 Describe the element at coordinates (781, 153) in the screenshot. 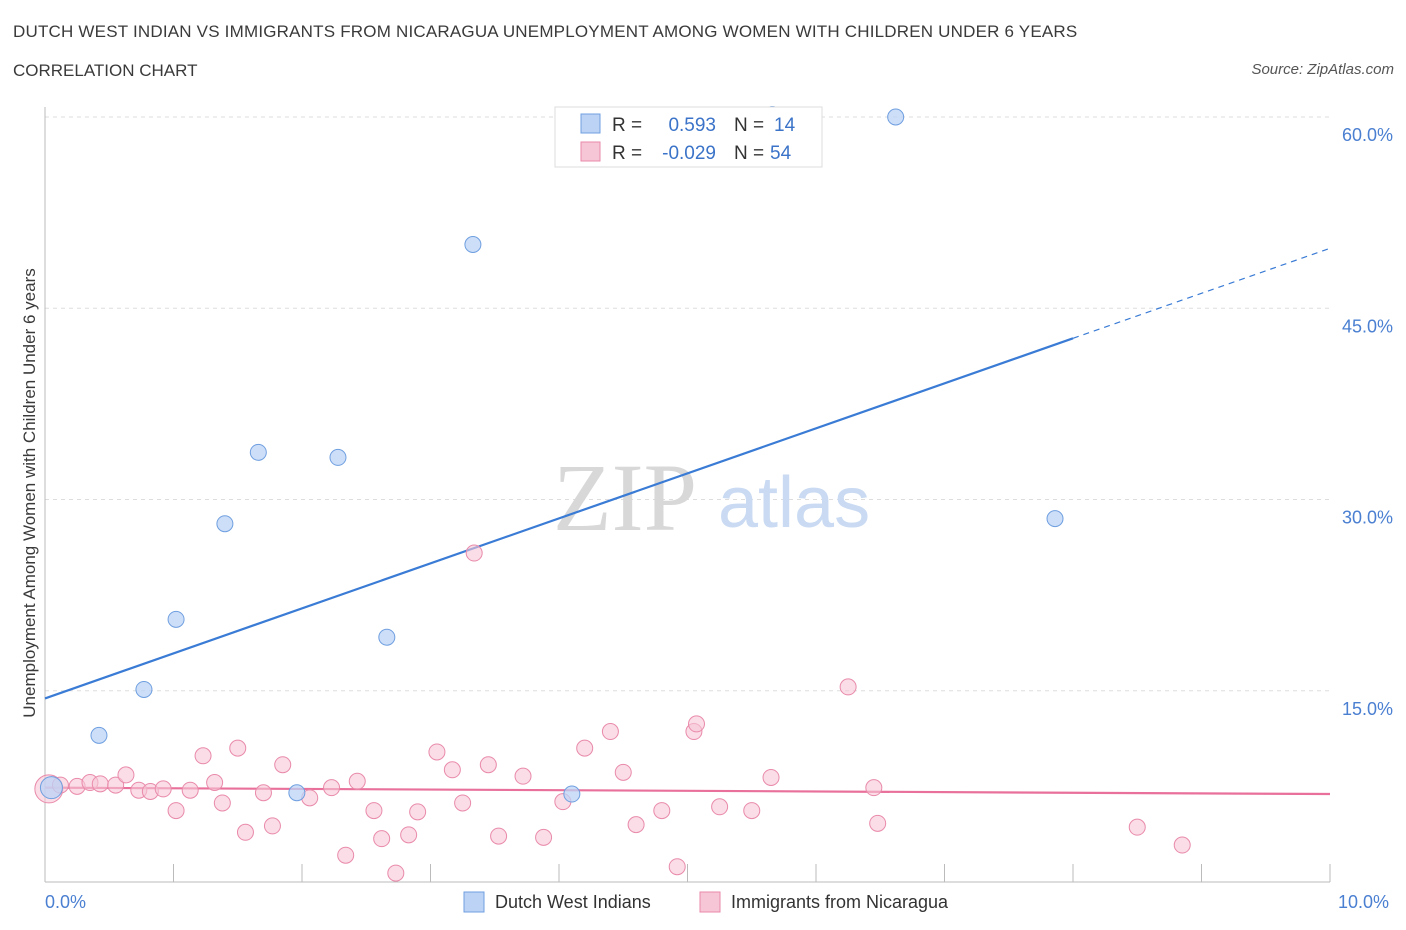

I see `legend-n-value: 54` at that location.